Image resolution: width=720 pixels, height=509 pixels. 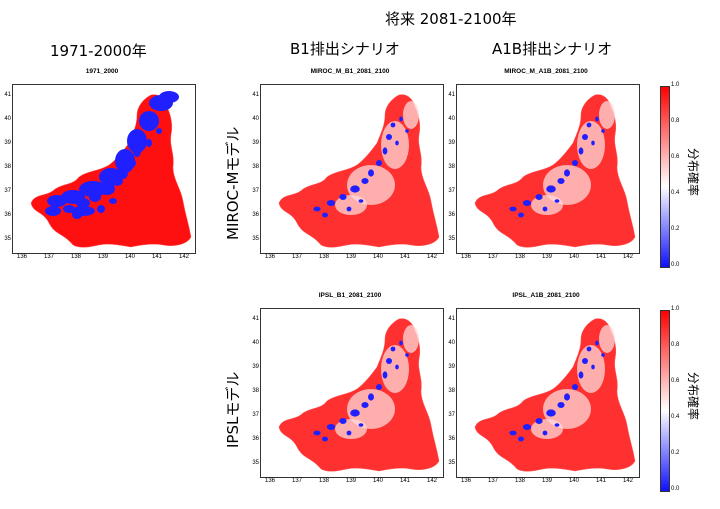 What do you see at coordinates (345, 49) in the screenshot?
I see `b1-scenario-title: B1排出シナリオ` at bounding box center [345, 49].